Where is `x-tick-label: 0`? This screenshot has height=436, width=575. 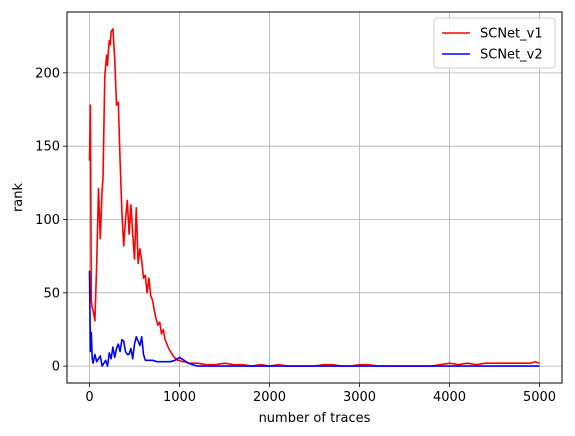 x-tick-label: 0 is located at coordinates (89, 397).